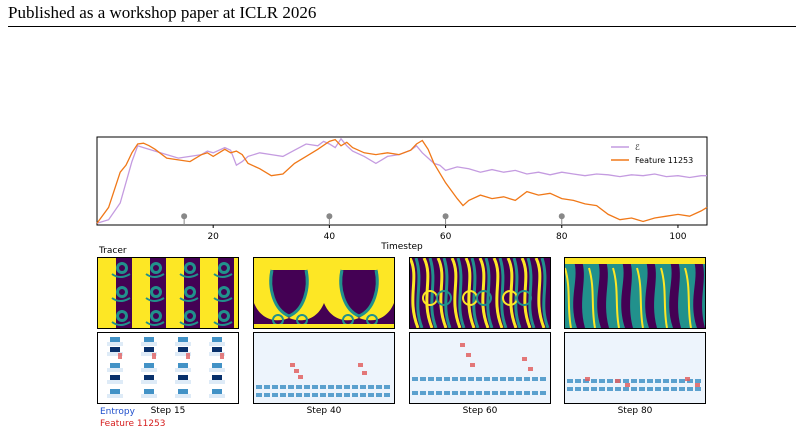  What do you see at coordinates (562, 237) in the screenshot?
I see `x-tick-label-80: 80` at bounding box center [562, 237].